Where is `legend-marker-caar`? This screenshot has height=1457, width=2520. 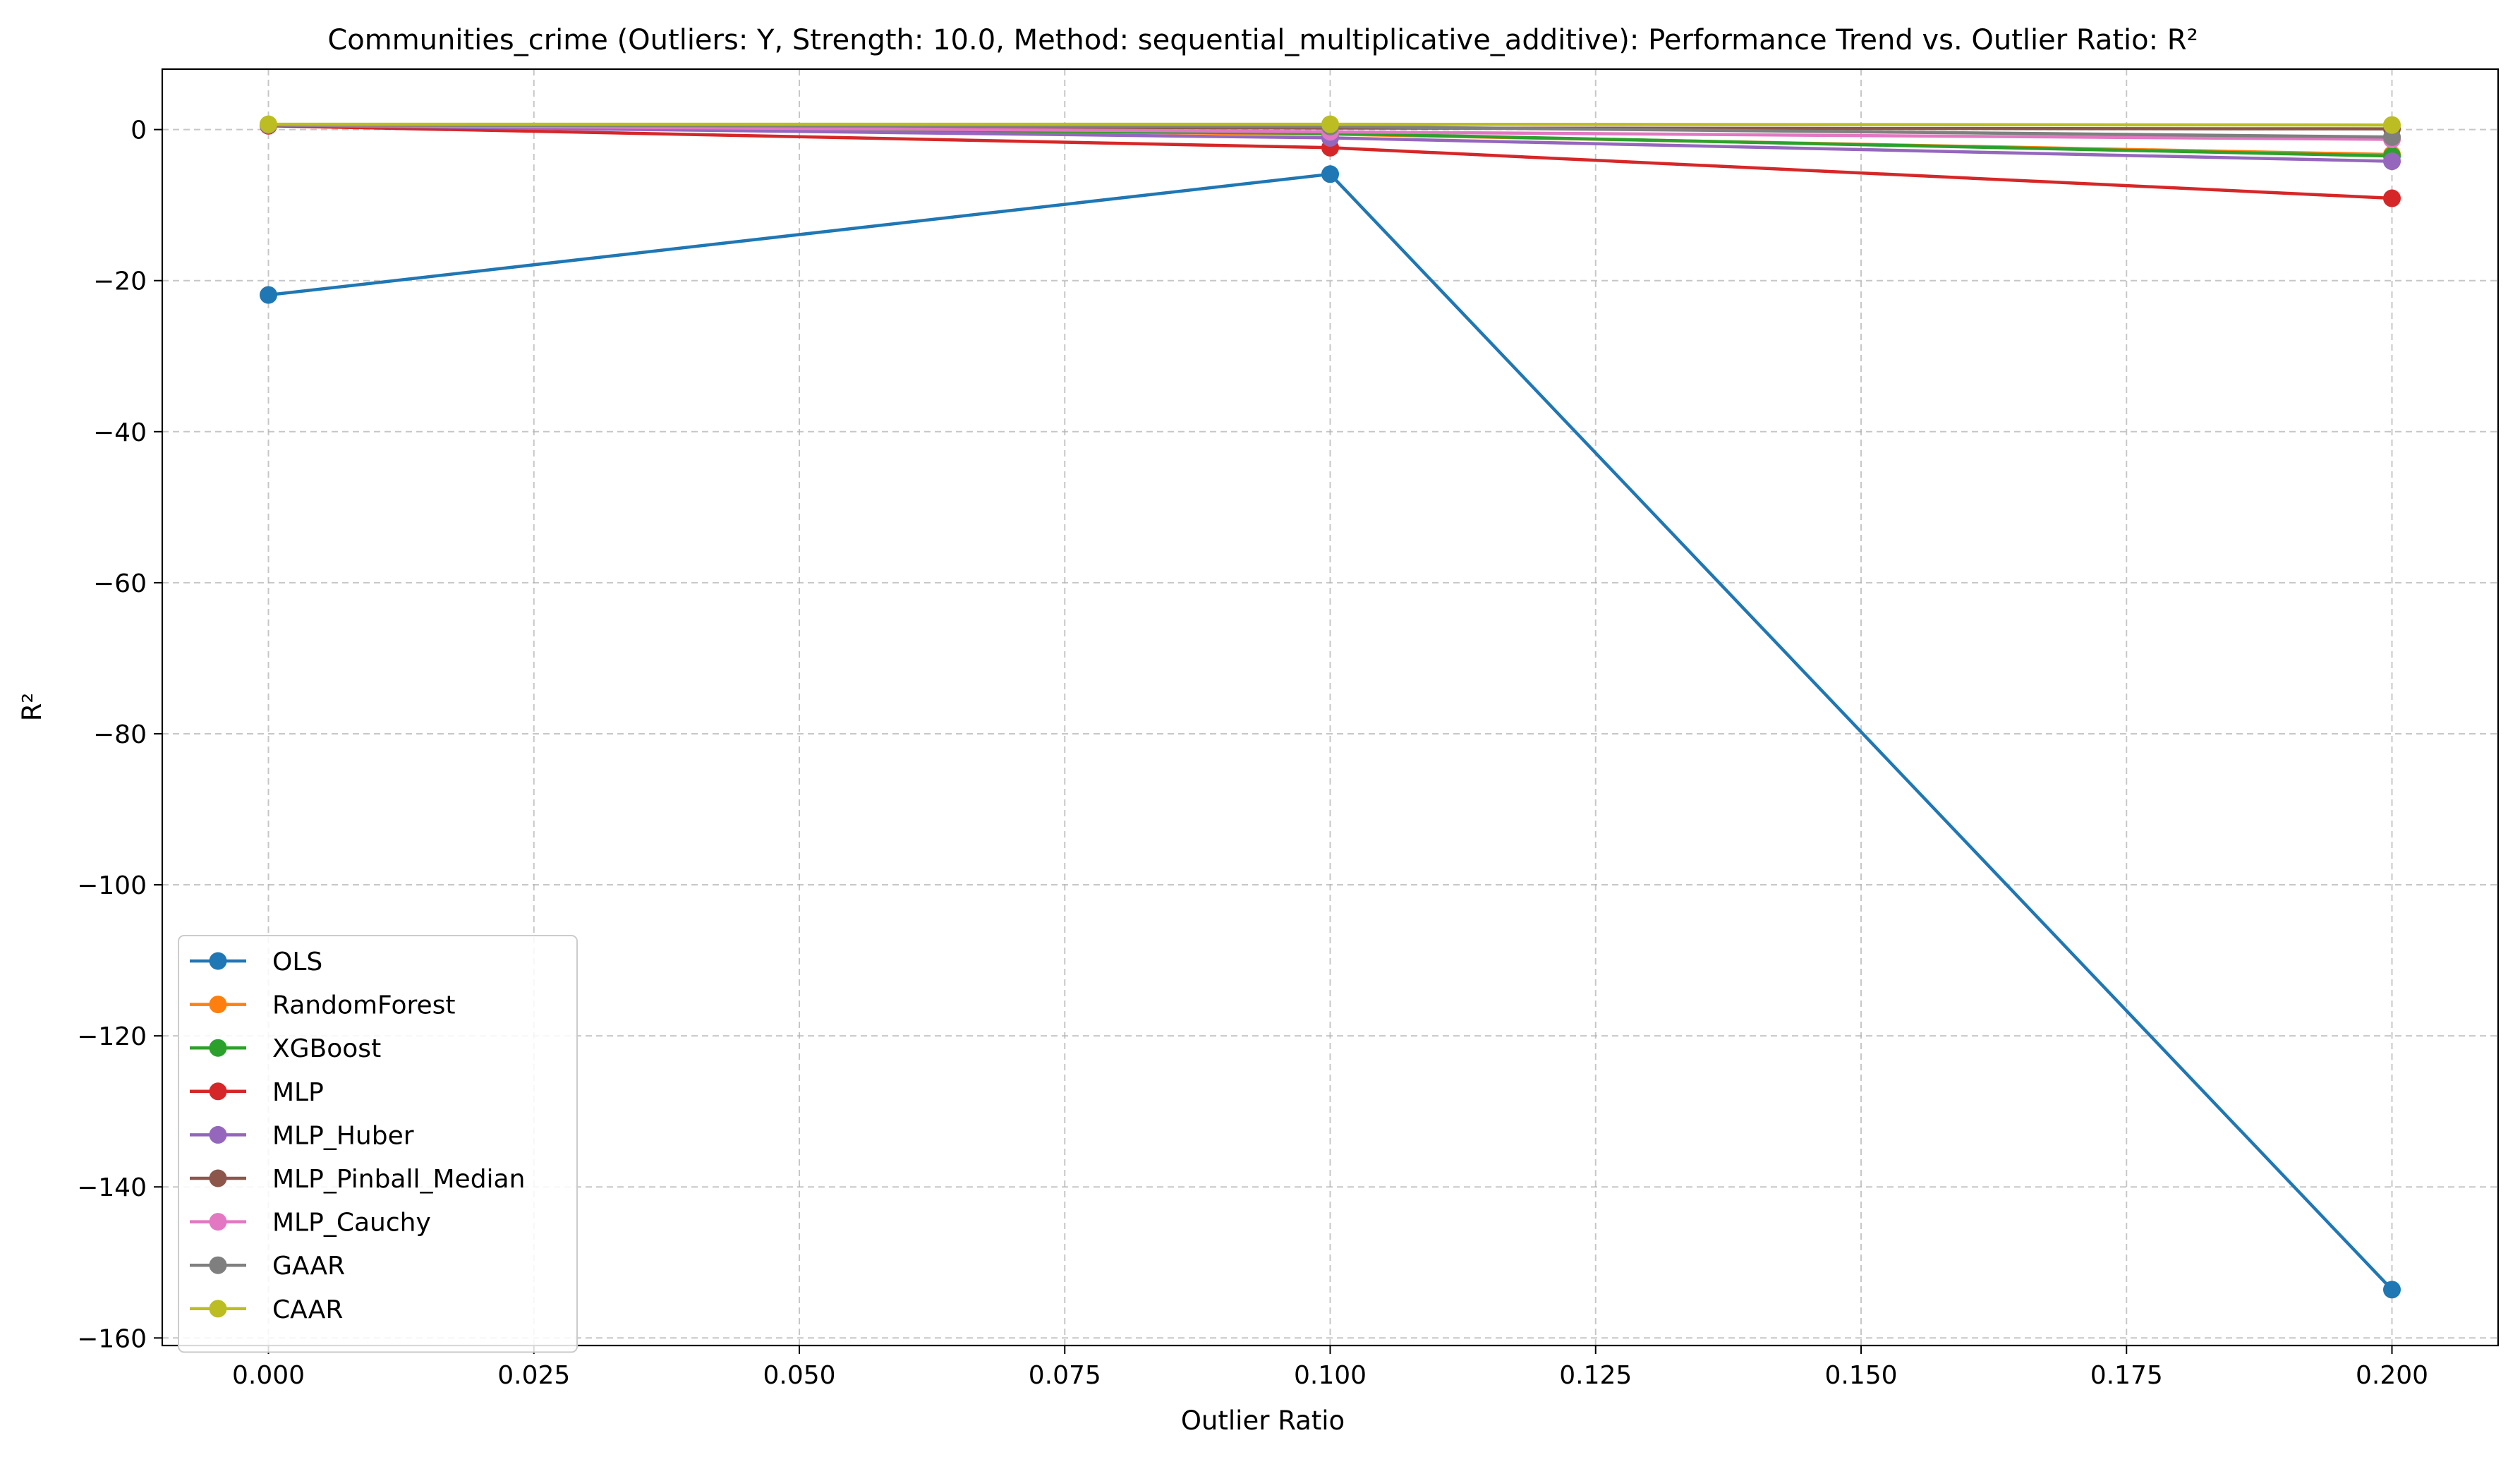 legend-marker-caar is located at coordinates (218, 1309).